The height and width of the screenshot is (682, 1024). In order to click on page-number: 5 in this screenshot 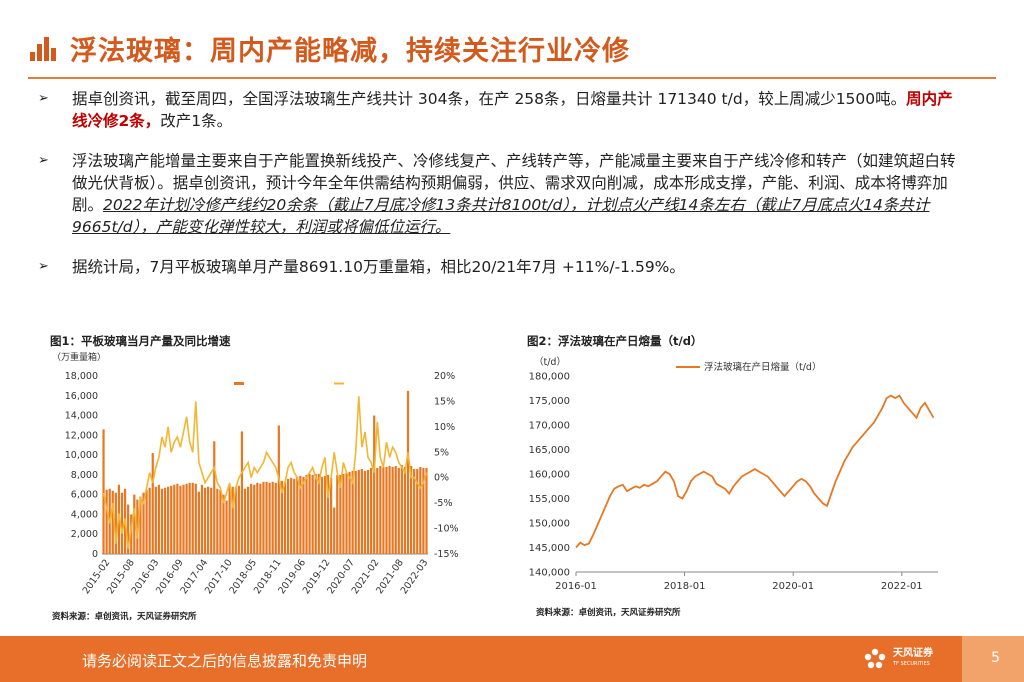, I will do `click(995, 658)`.